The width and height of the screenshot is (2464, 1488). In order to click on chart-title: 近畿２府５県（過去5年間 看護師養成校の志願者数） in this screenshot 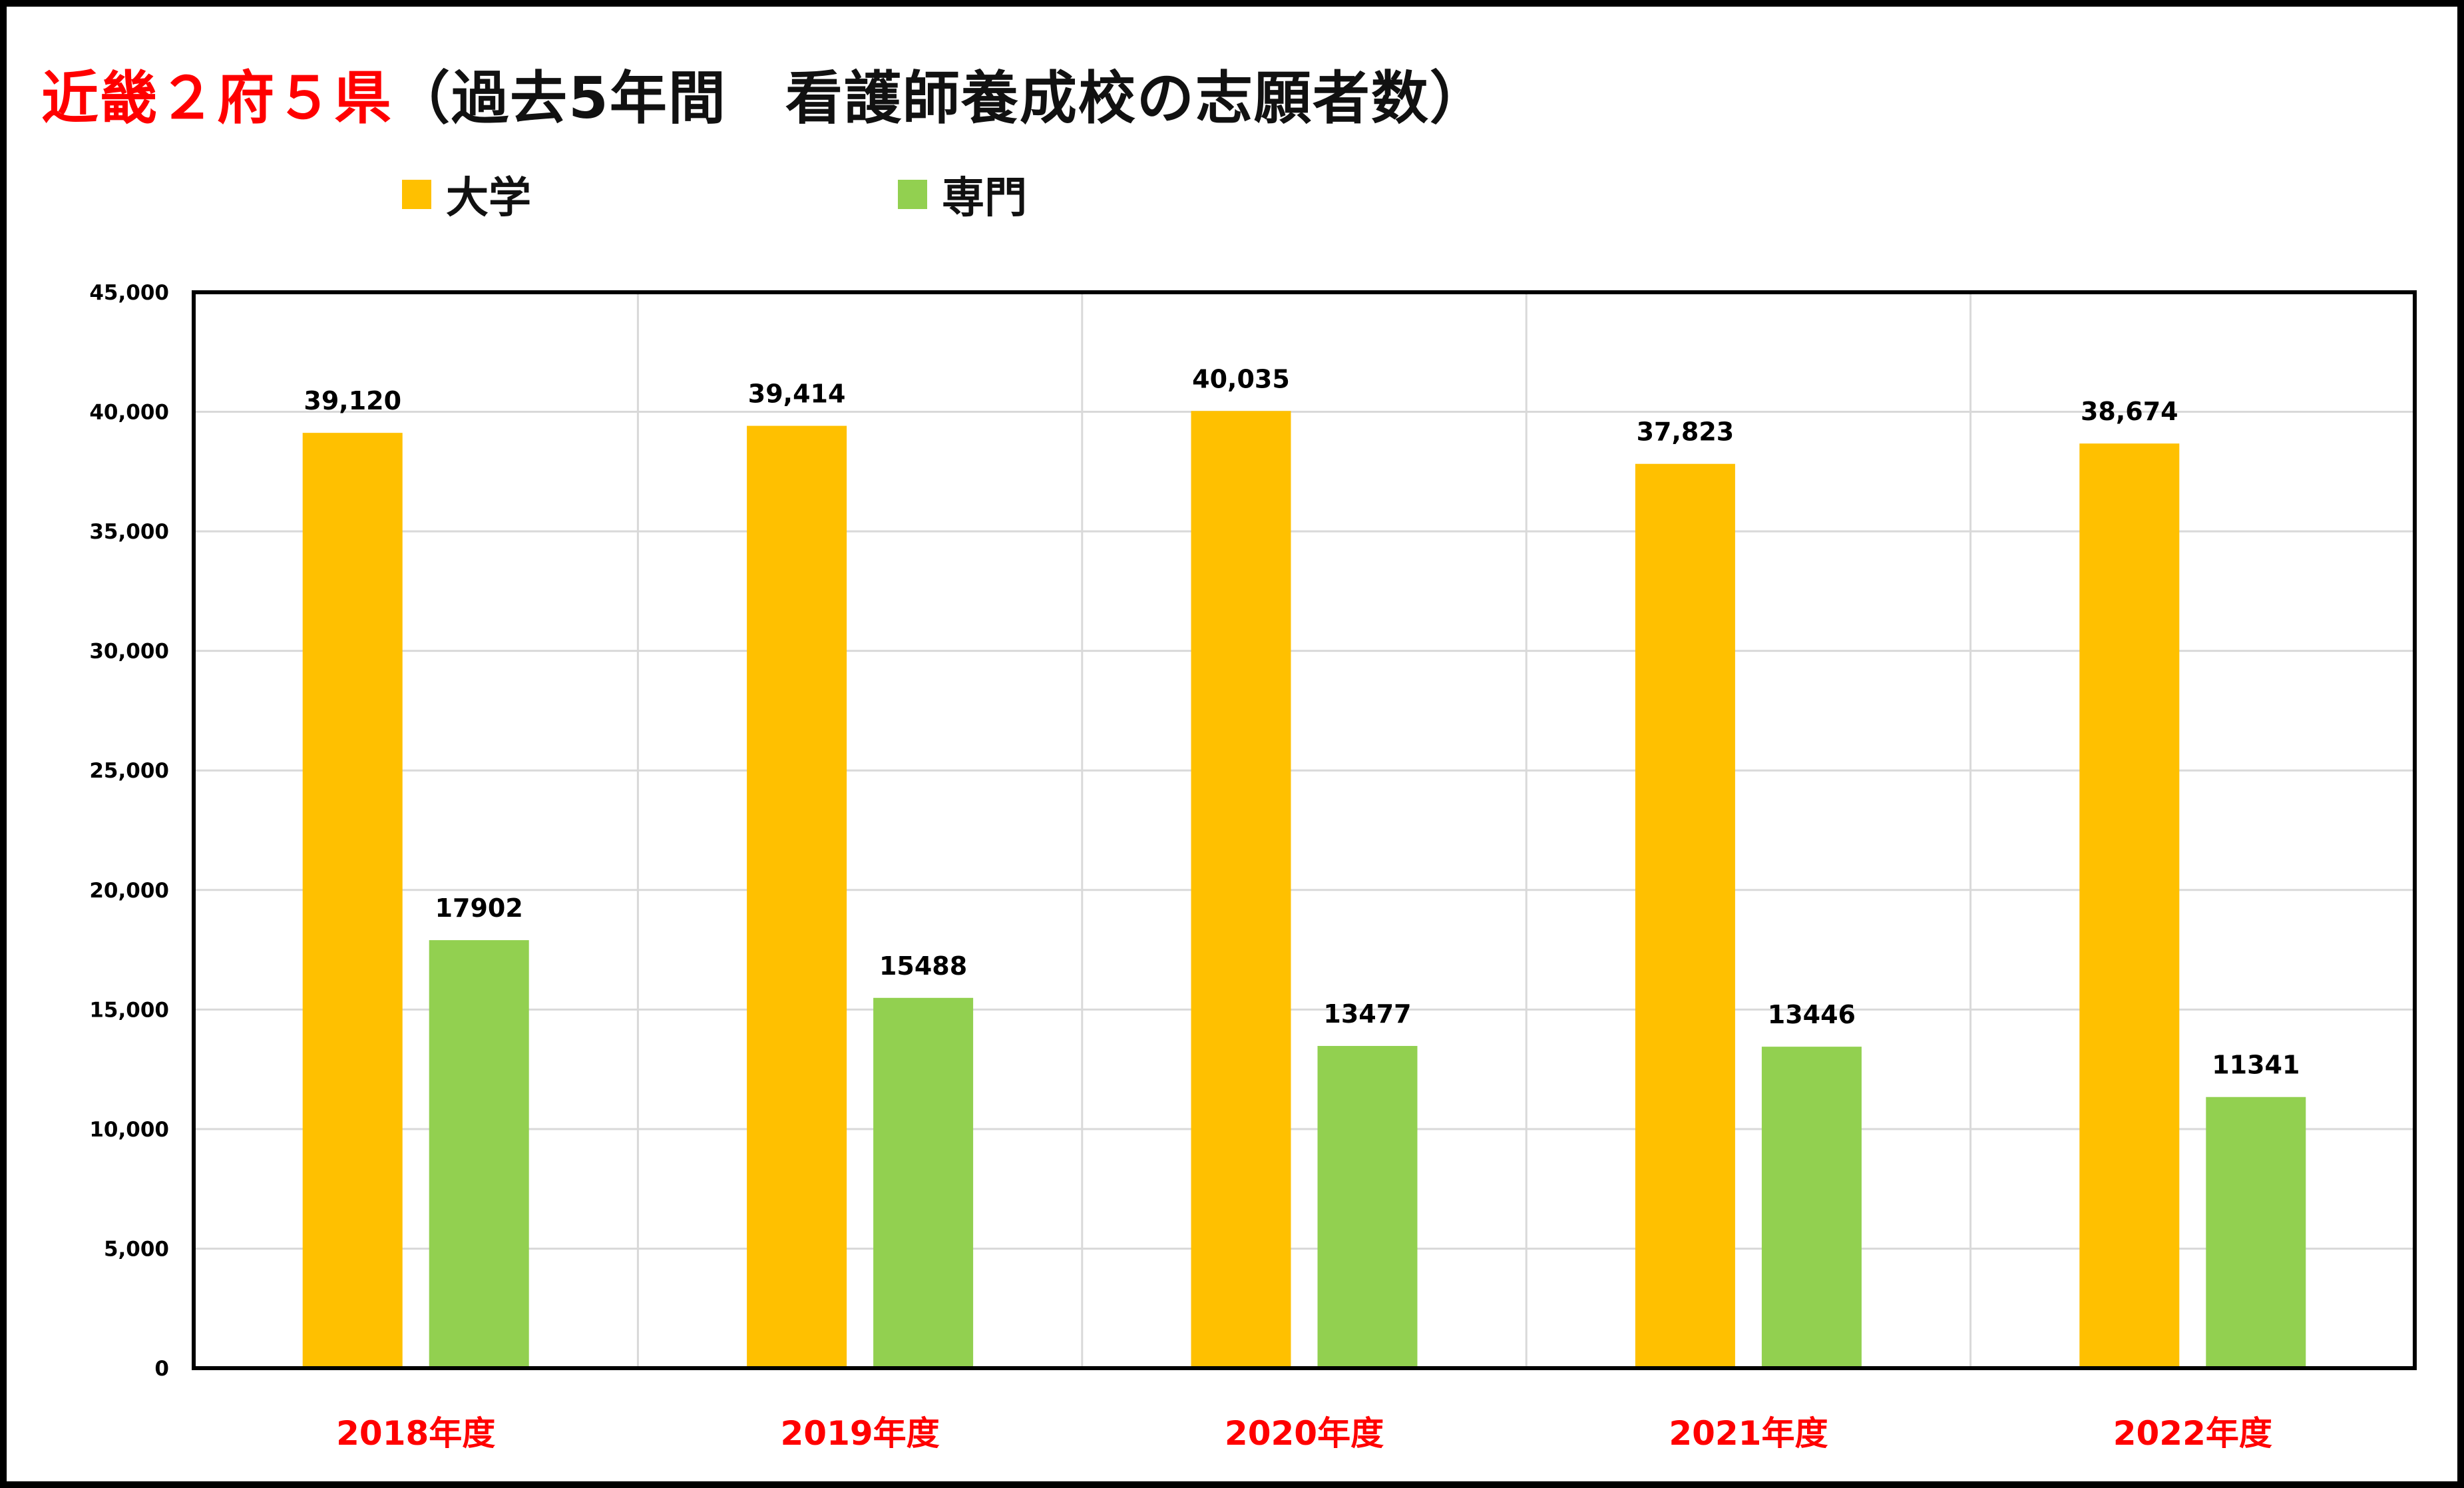, I will do `click(764, 98)`.